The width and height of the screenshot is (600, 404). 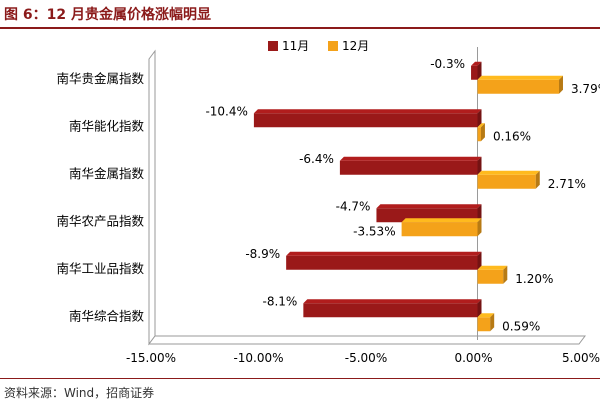 What do you see at coordinates (107, 173) in the screenshot?
I see `category-label: 南华金属指数` at bounding box center [107, 173].